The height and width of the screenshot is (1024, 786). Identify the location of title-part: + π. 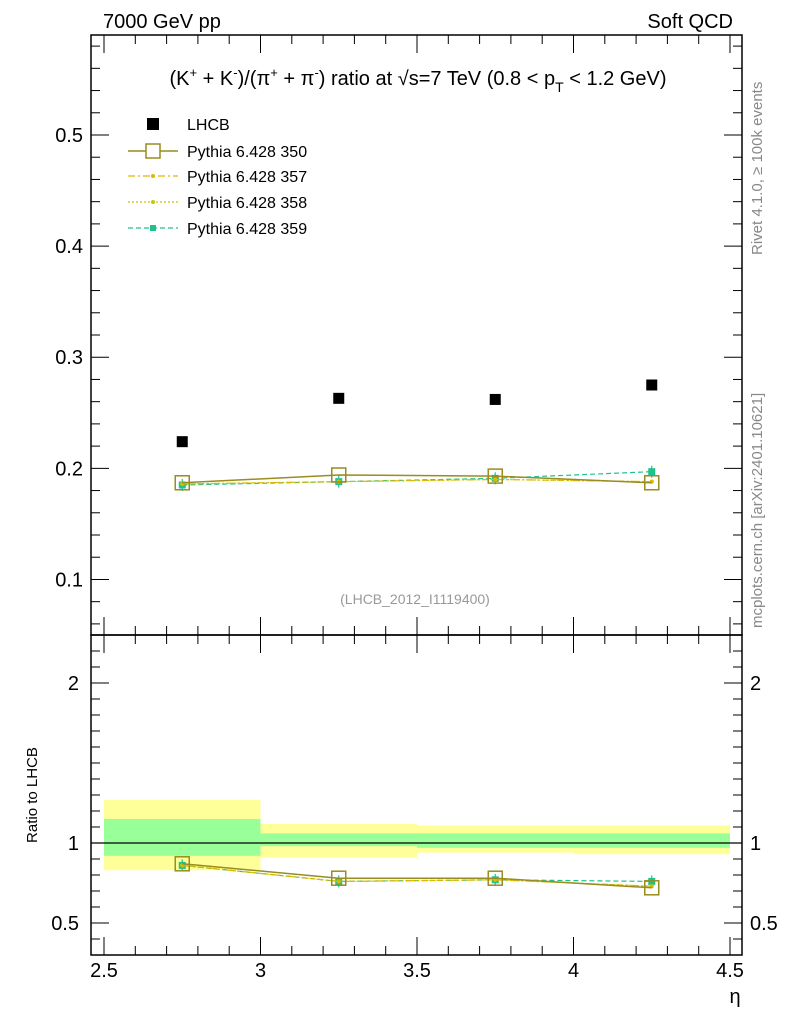
(296, 79).